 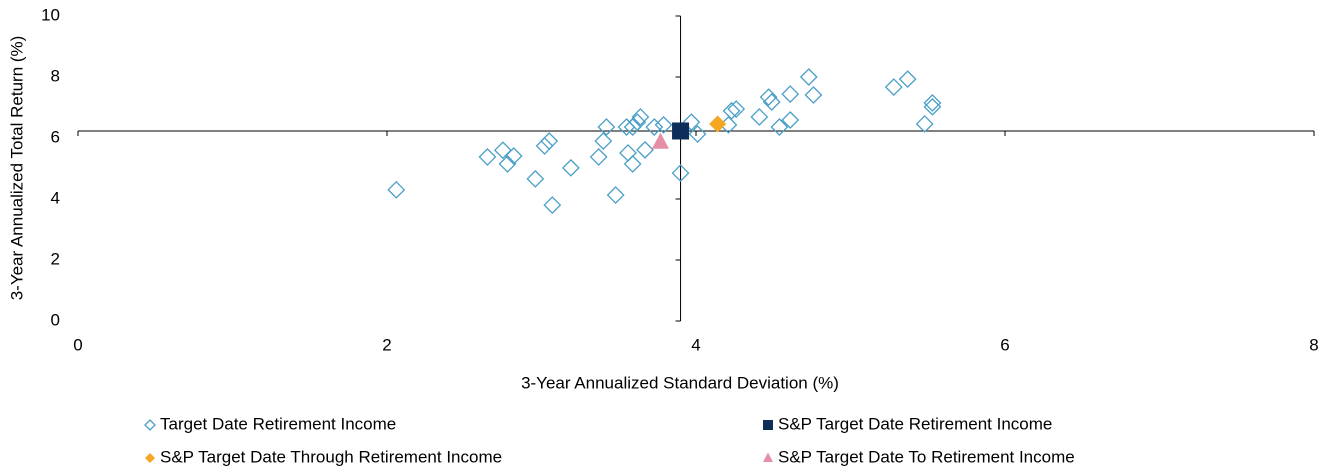 I want to click on x-tick-label: 6, so click(x=1004, y=344).